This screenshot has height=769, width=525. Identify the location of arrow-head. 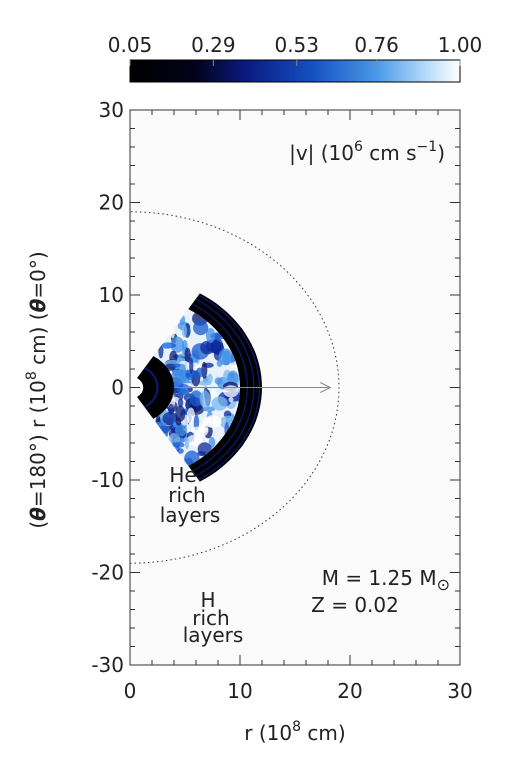
(326, 387).